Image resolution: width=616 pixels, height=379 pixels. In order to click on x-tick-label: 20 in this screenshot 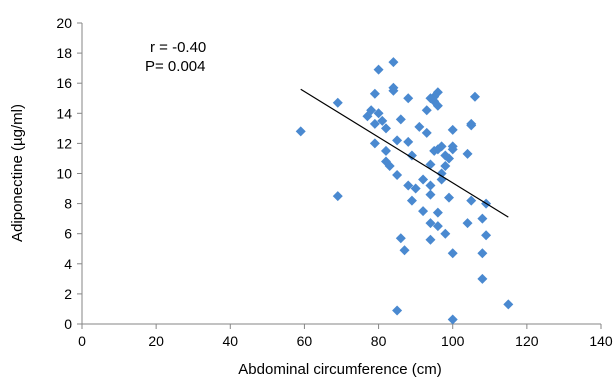, I will do `click(156, 341)`.